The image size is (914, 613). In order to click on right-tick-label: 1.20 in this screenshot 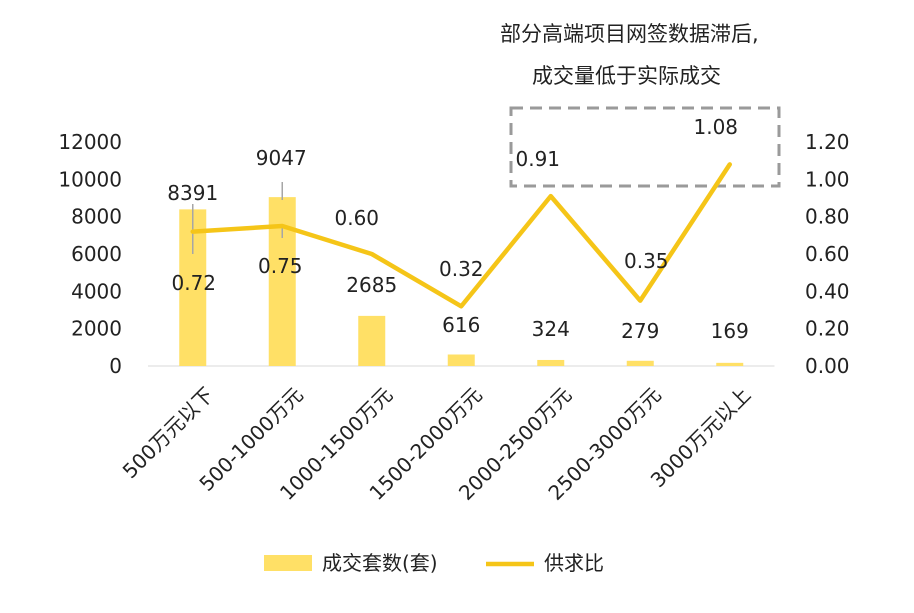, I will do `click(827, 142)`.